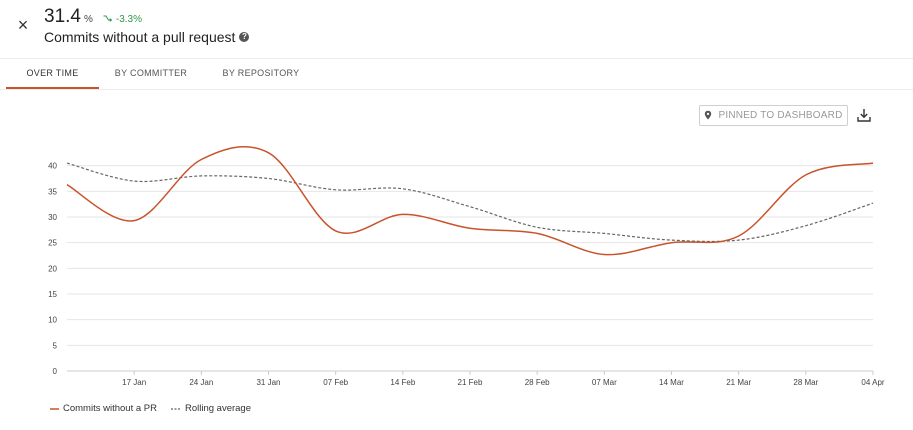 The width and height of the screenshot is (913, 430). I want to click on y-tick-label: 25, so click(52, 243).